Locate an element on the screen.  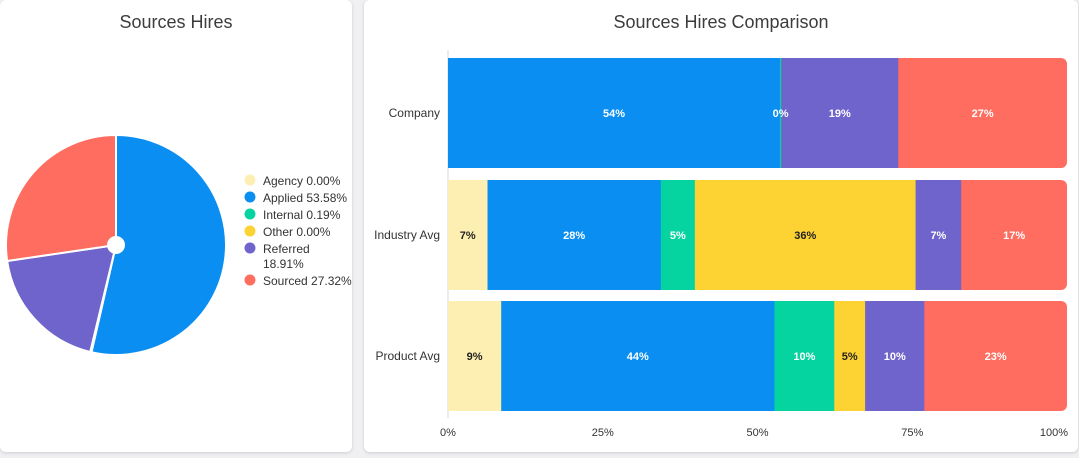
bar-label-company-sourced: 27% is located at coordinates (983, 114).